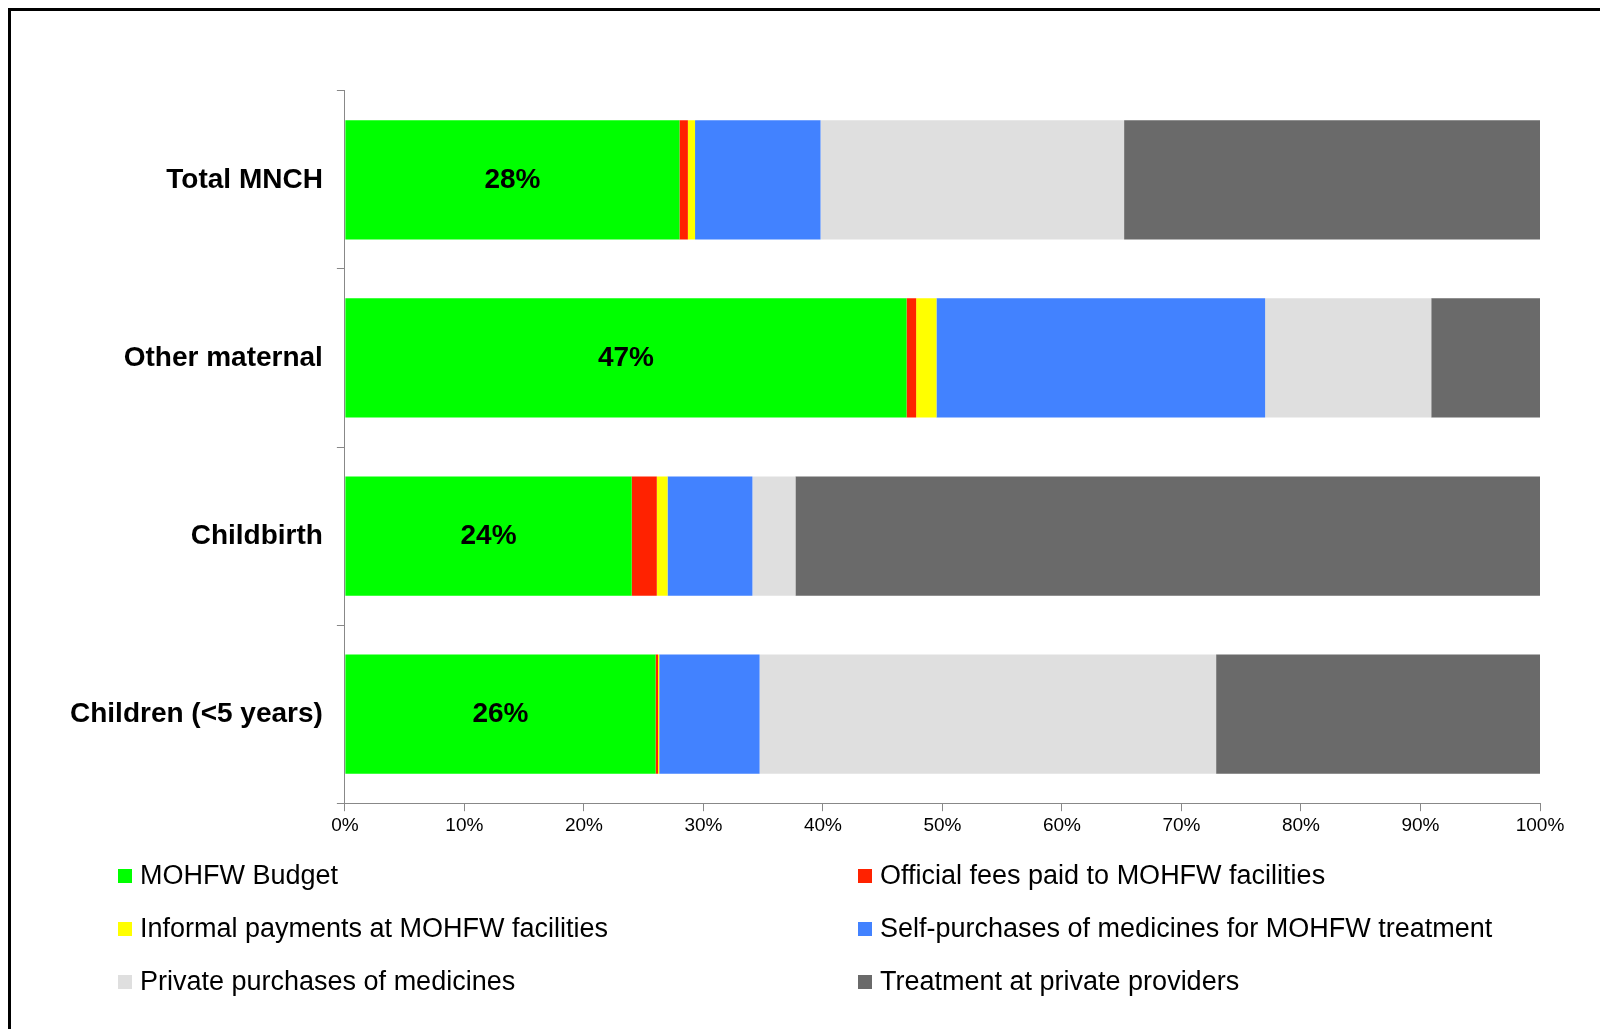 This screenshot has height=1029, width=1600. I want to click on legend-label: Informal payments at MOHFW facilities, so click(374, 928).